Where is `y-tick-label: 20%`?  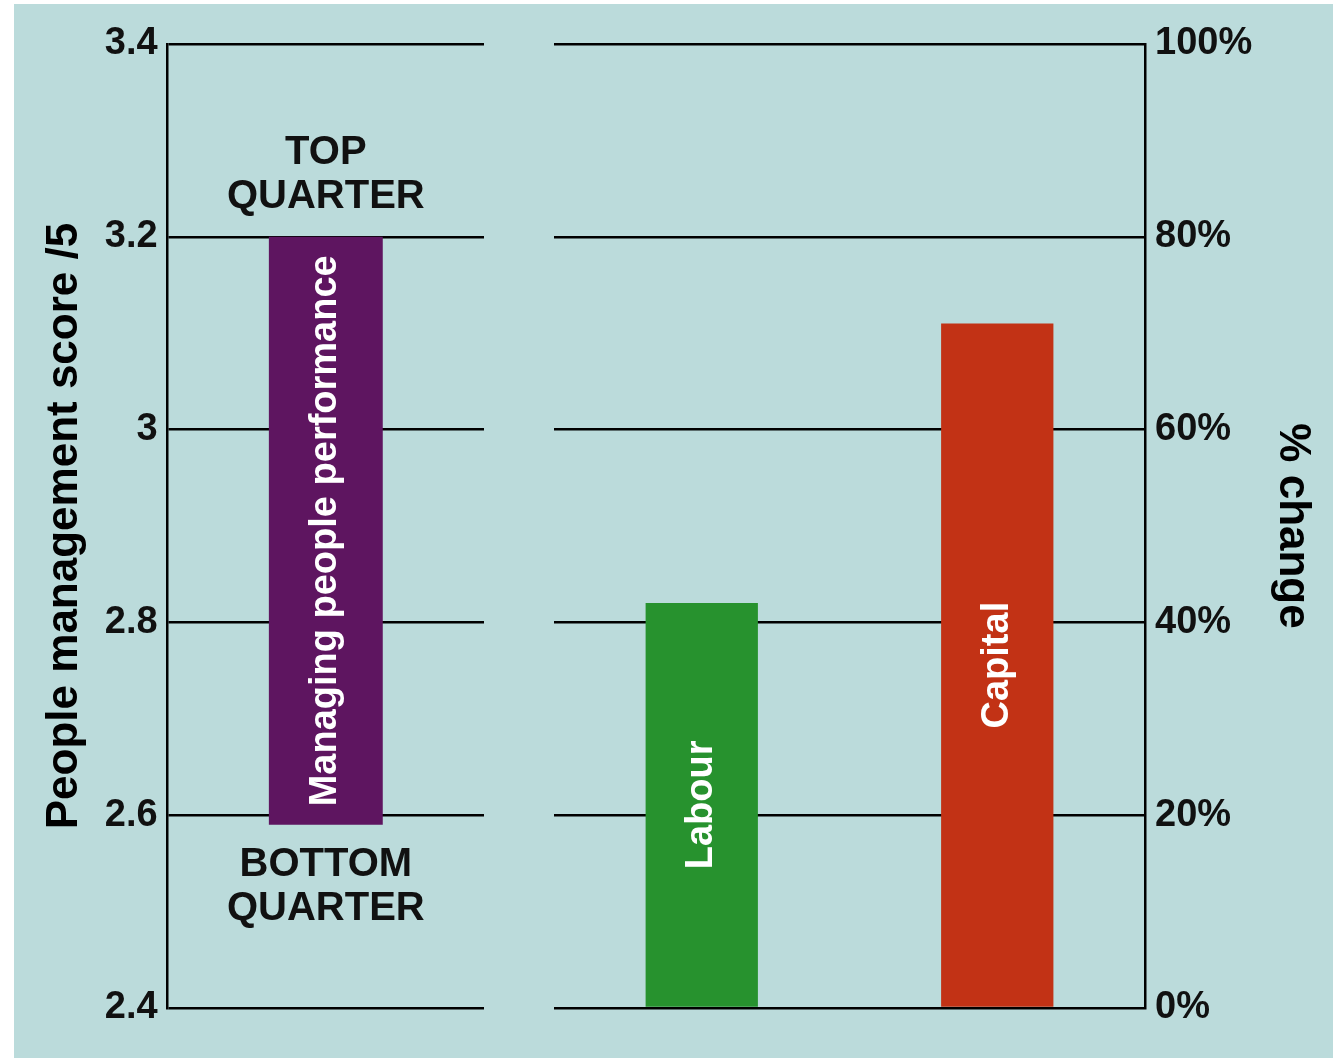
y-tick-label: 20% is located at coordinates (1193, 812).